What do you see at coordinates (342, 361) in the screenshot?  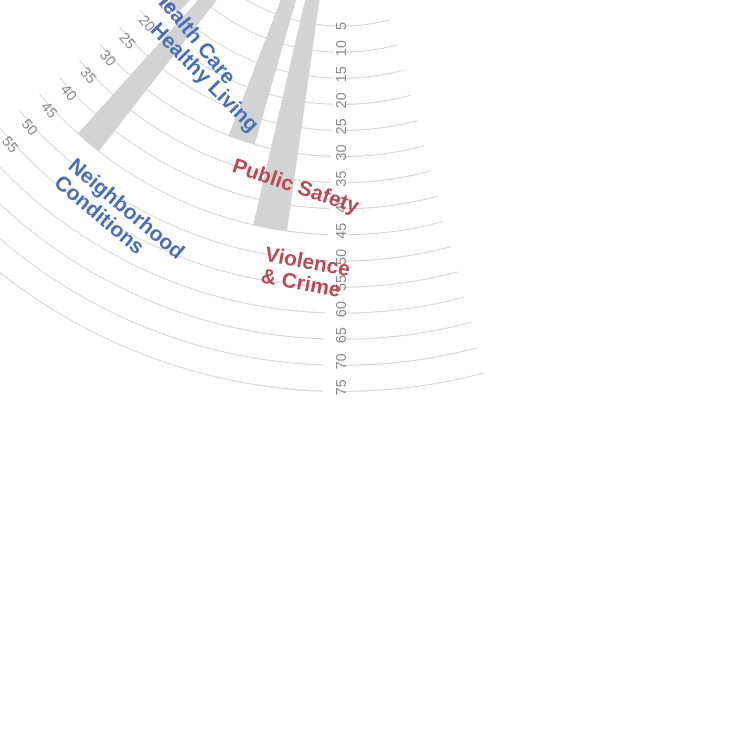 I see `tick-label: 70` at bounding box center [342, 361].